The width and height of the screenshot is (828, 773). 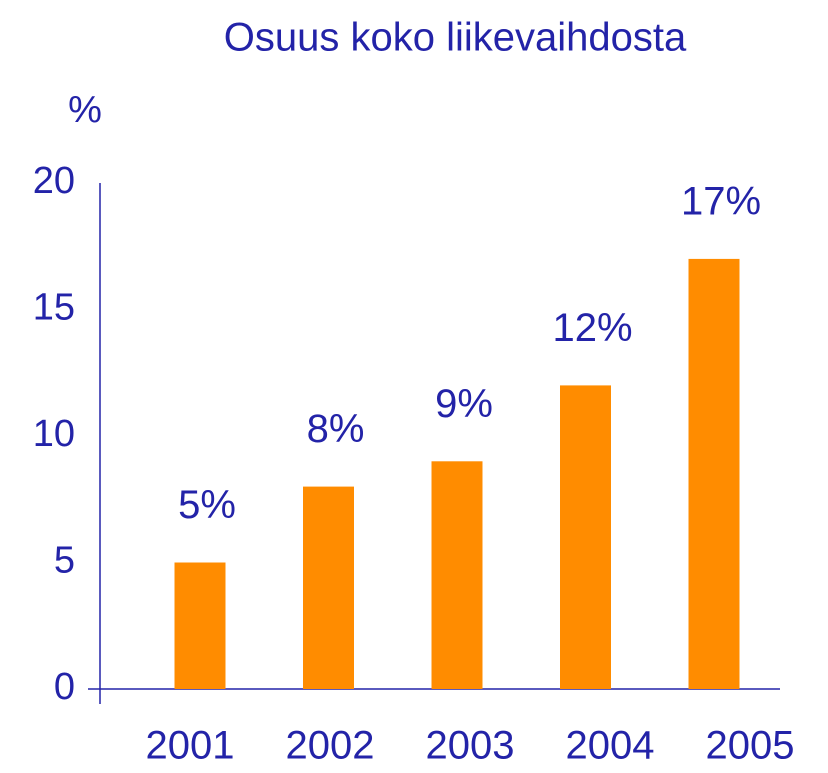 What do you see at coordinates (207, 505) in the screenshot?
I see `data-label: 5%` at bounding box center [207, 505].